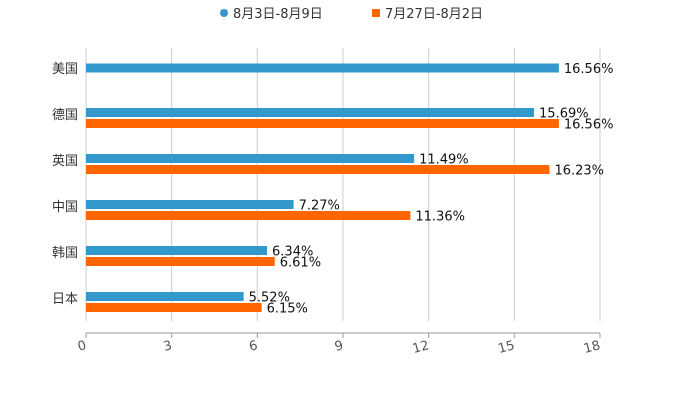 Image resolution: width=700 pixels, height=400 pixels. I want to click on legend-item-1: 7月27日-8月2日, so click(427, 14).